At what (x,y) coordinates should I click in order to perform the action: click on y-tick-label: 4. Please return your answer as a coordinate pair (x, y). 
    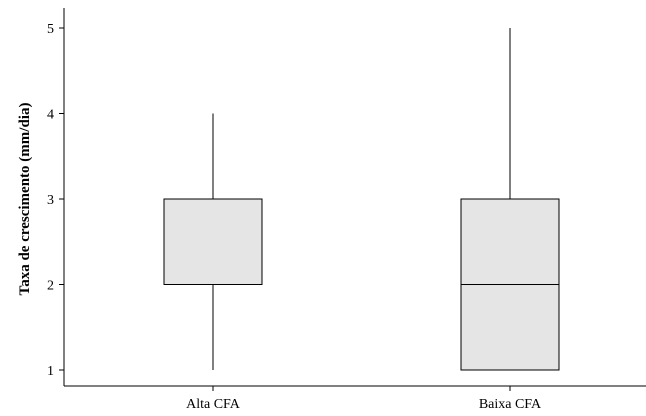
    Looking at the image, I should click on (50, 115).